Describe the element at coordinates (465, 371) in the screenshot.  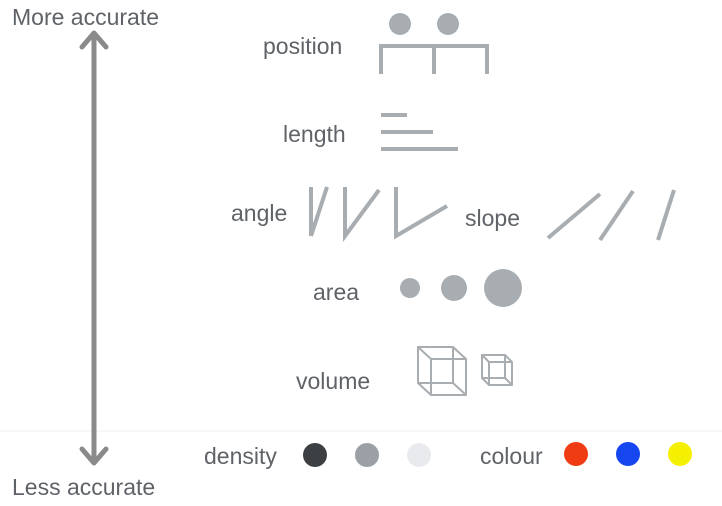
I see `volume-glyph` at that location.